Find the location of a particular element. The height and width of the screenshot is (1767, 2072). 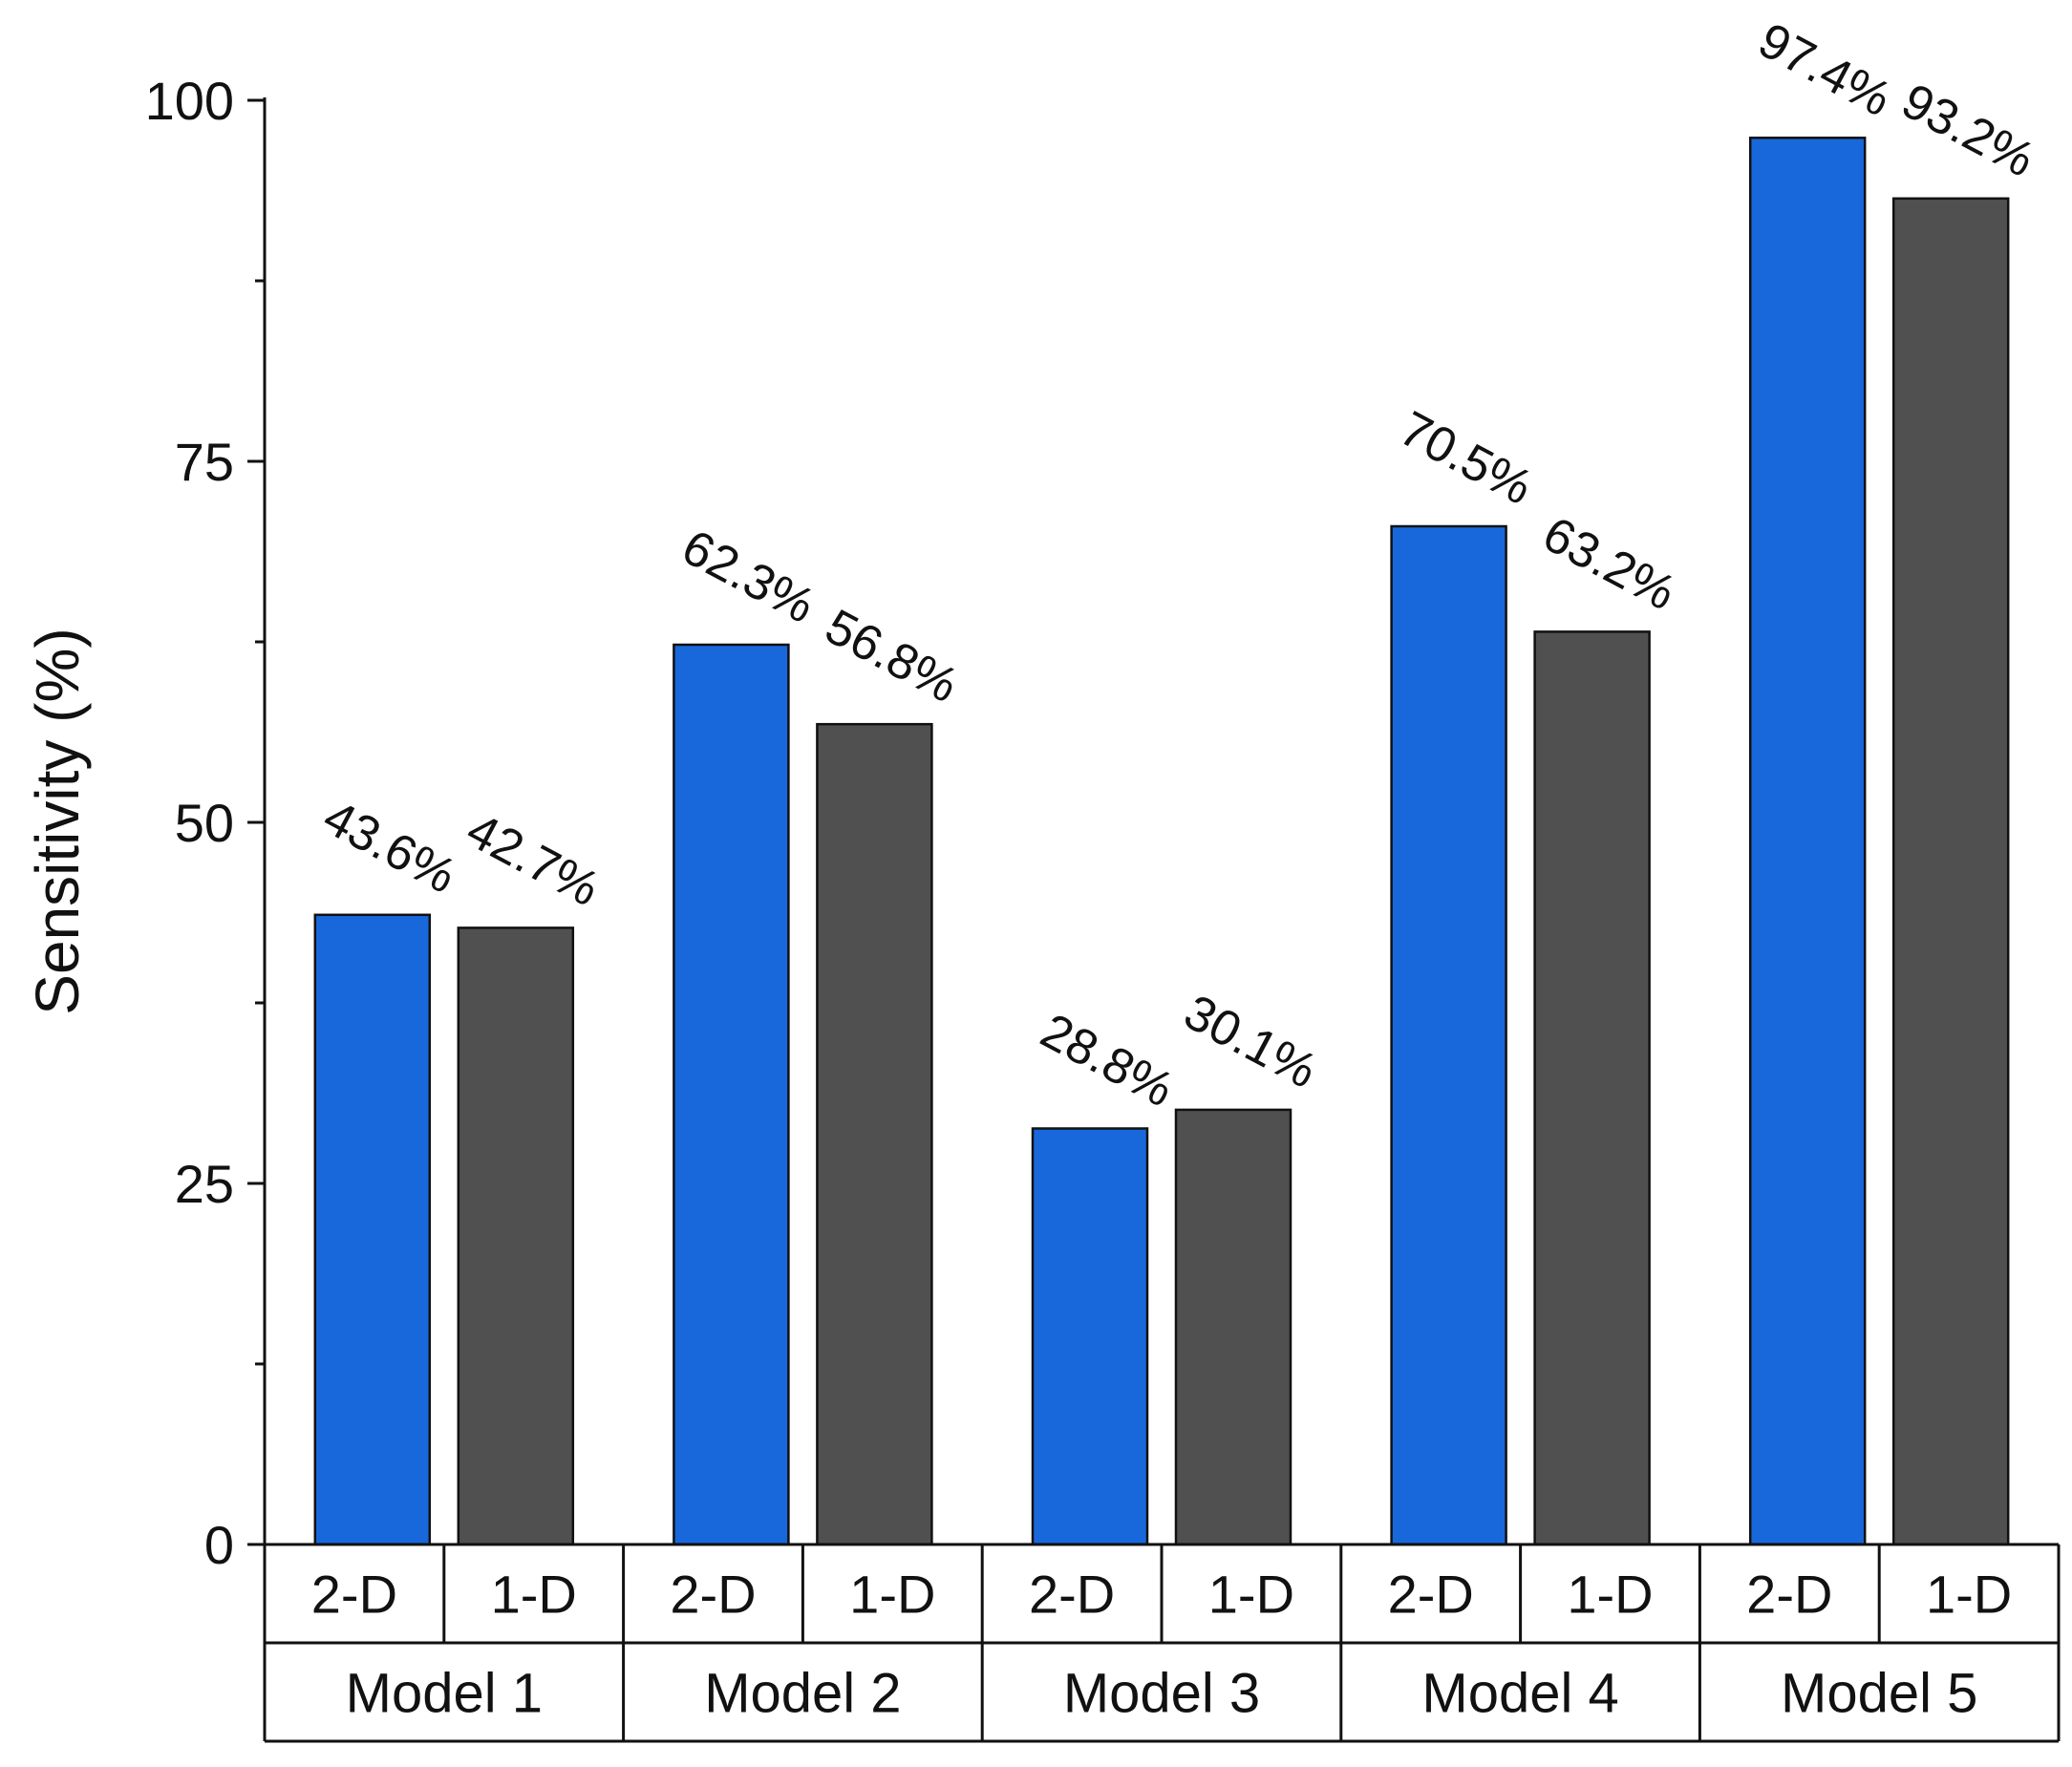

data-label-model-4-2-d: 70.5% is located at coordinates (1466, 459).